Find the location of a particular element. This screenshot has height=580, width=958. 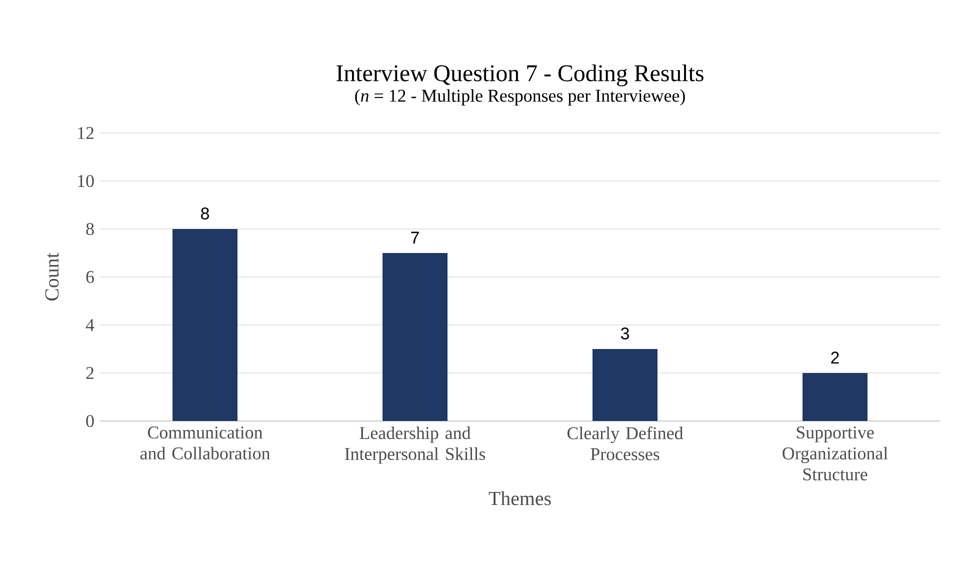

y-tick-label: 4 is located at coordinates (90, 325).